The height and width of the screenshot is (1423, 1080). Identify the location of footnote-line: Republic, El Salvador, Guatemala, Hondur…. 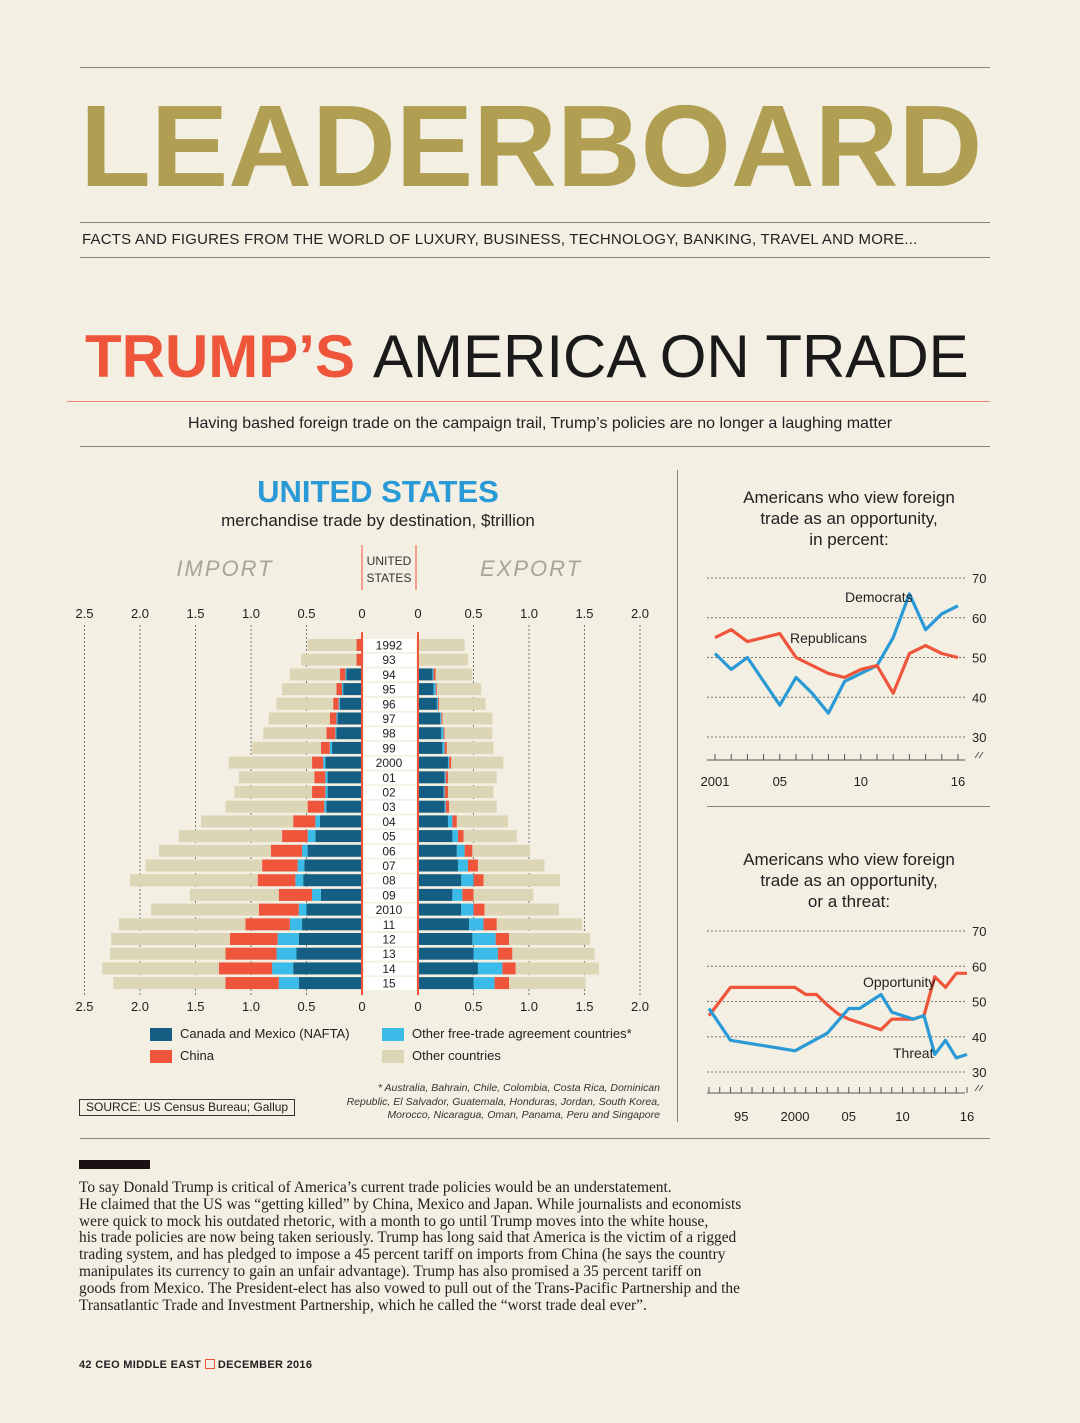
(503, 1101).